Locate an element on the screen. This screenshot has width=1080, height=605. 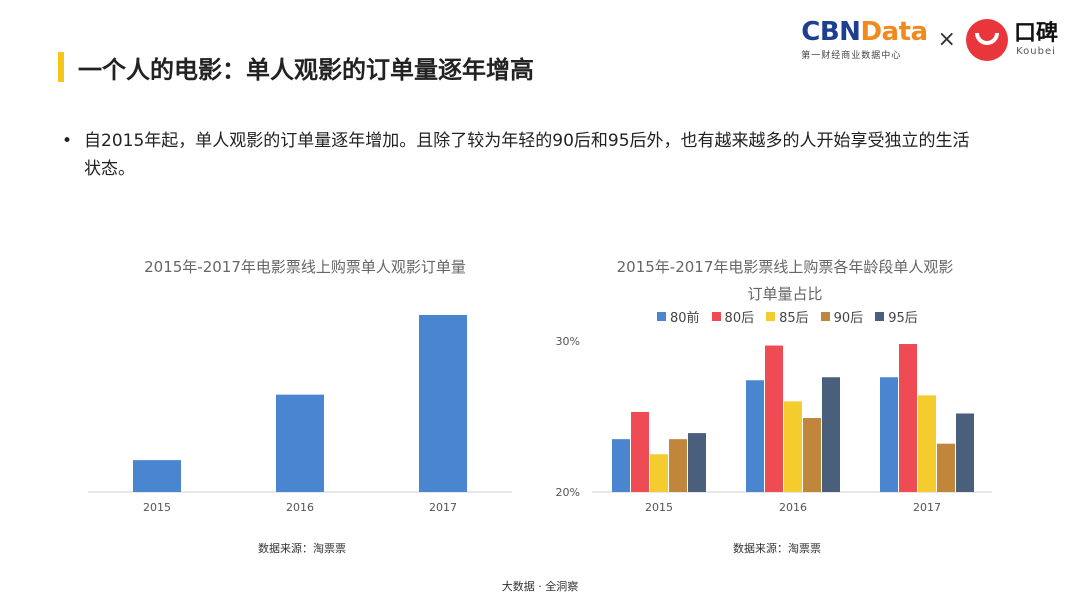
page-title-wrap: 一个人的电影：单人观影的订单量逐年增高 is located at coordinates (296, 67).